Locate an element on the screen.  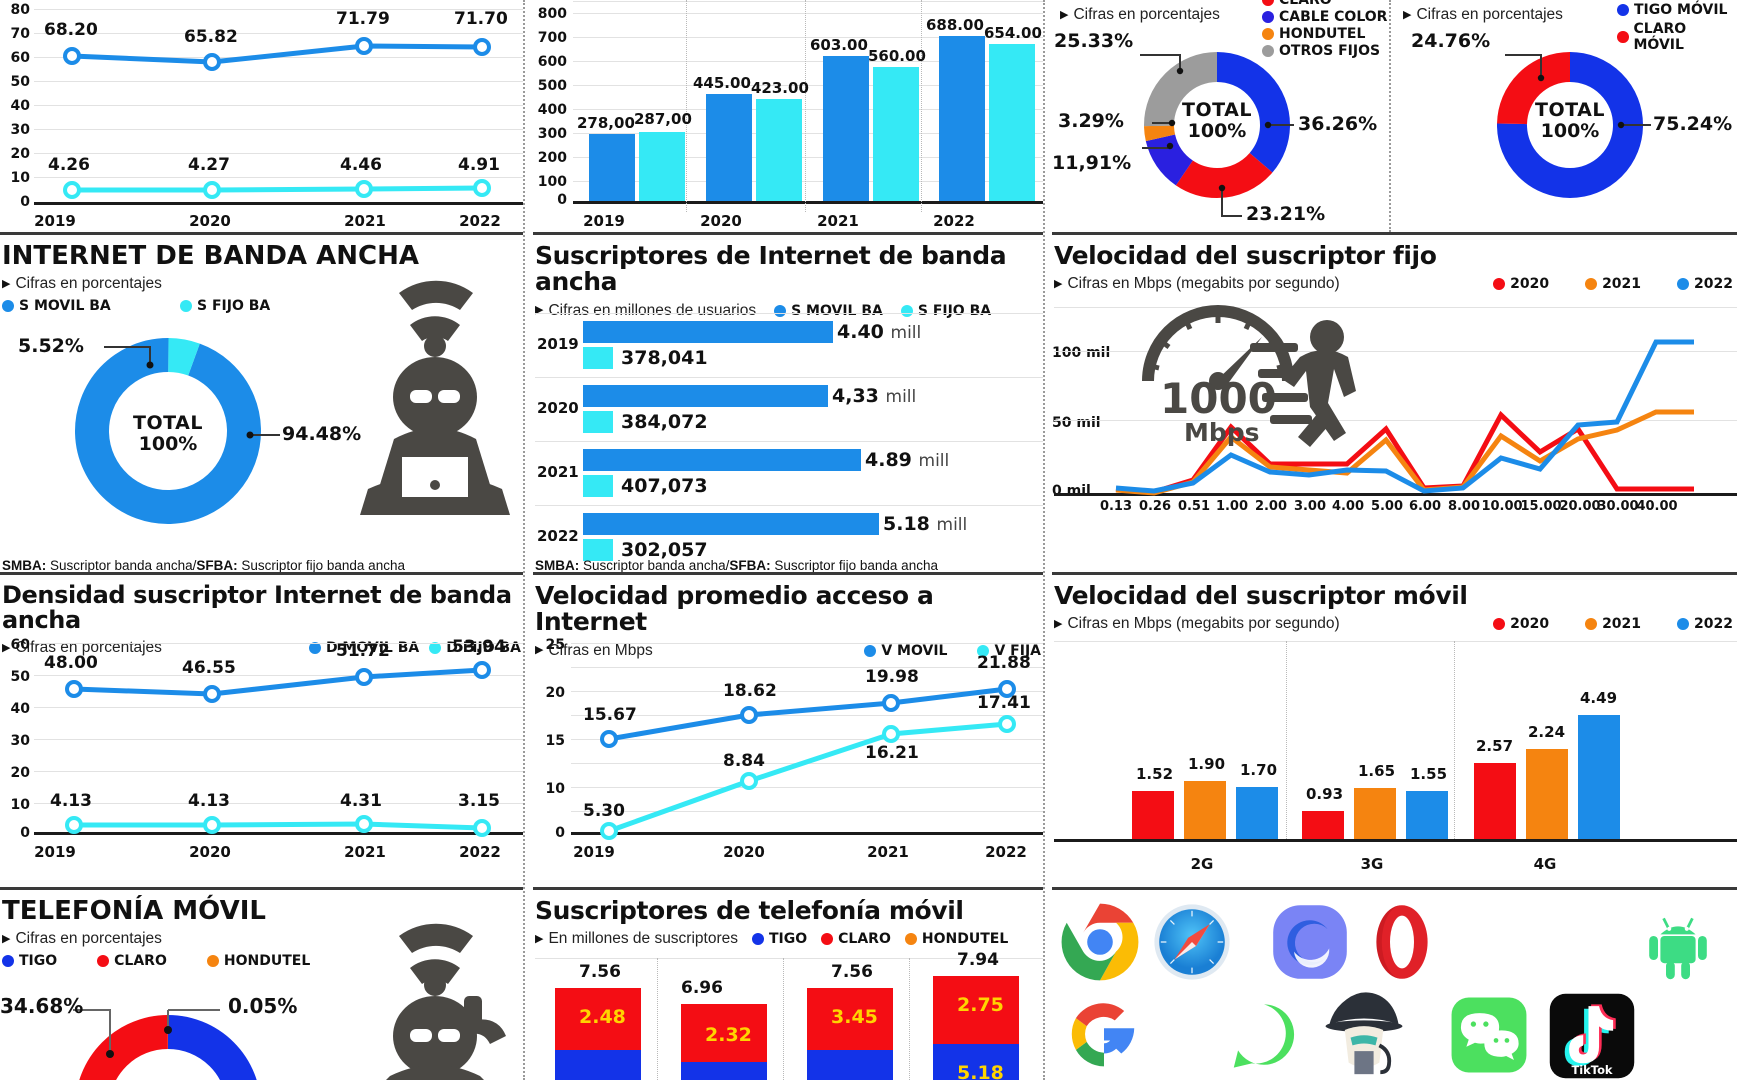
xtick: 5.00 is located at coordinates (1387, 506).